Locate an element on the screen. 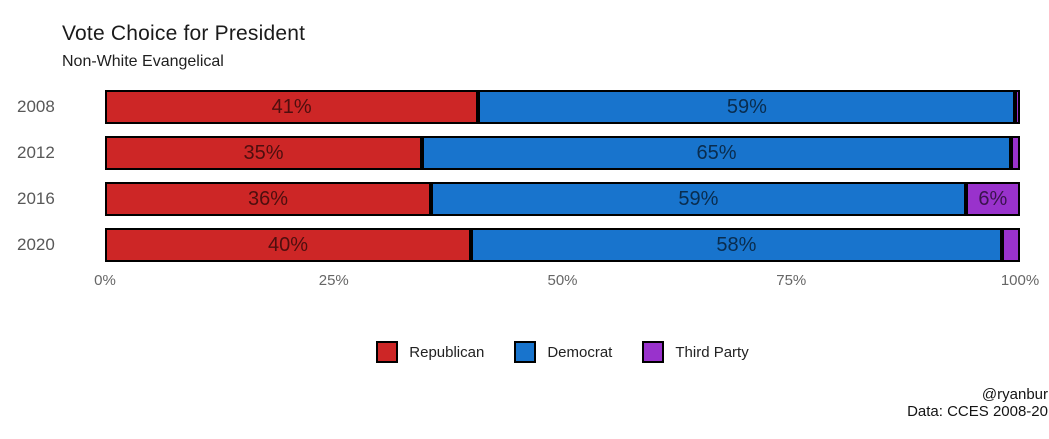  credit-text: @ryanbur is located at coordinates (1014, 394).